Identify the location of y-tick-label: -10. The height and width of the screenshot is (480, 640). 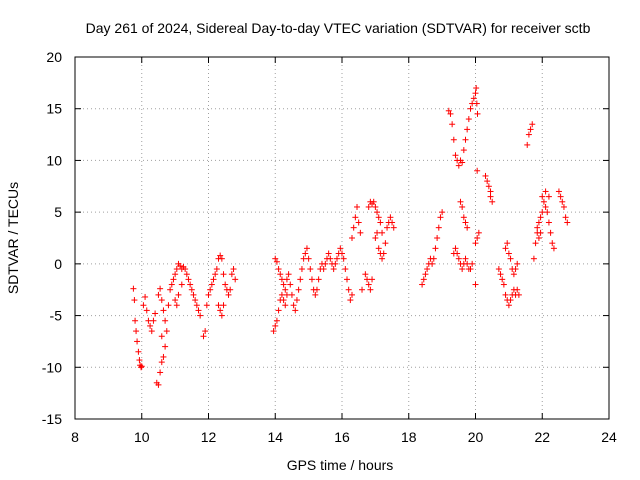
(52, 367).